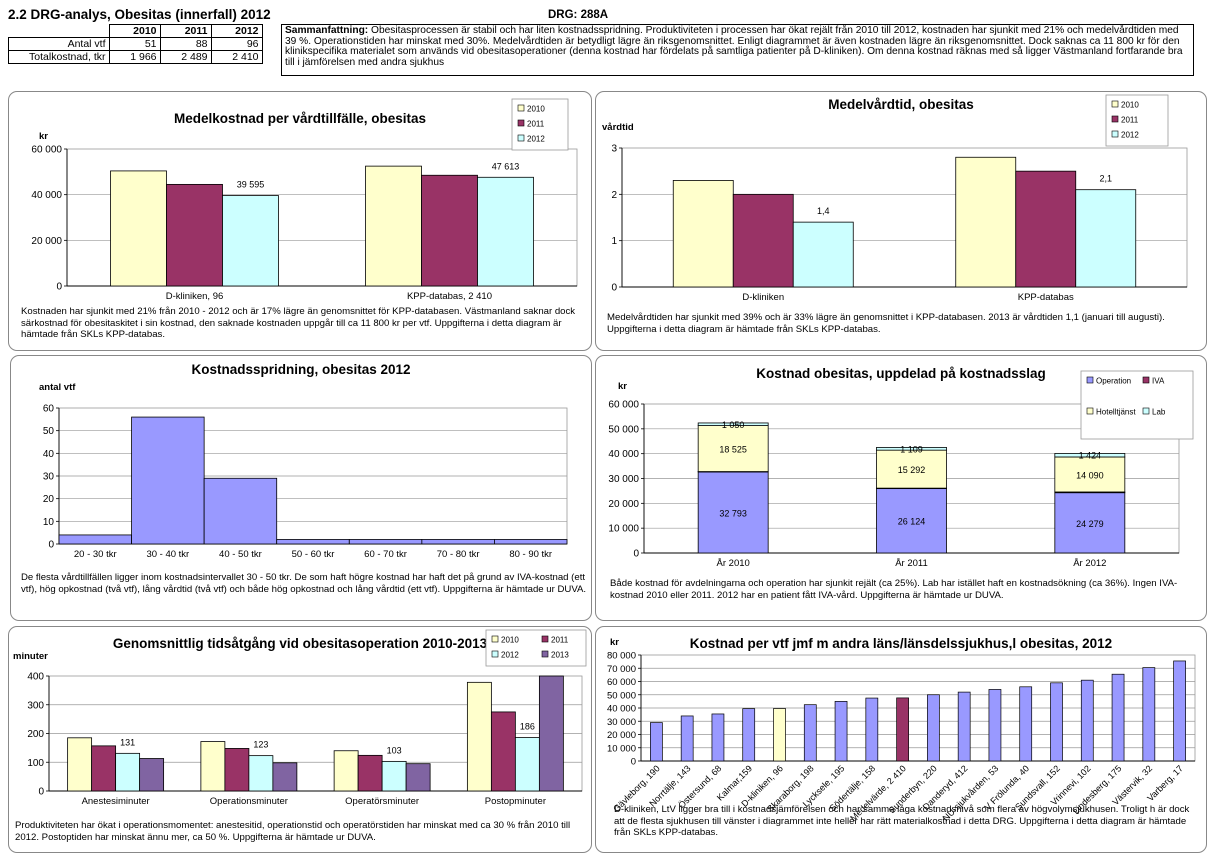 The height and width of the screenshot is (857, 1217). Describe the element at coordinates (449, 296) in the screenshot. I see `x-tick-label: KPP-databas, 2 410` at that location.